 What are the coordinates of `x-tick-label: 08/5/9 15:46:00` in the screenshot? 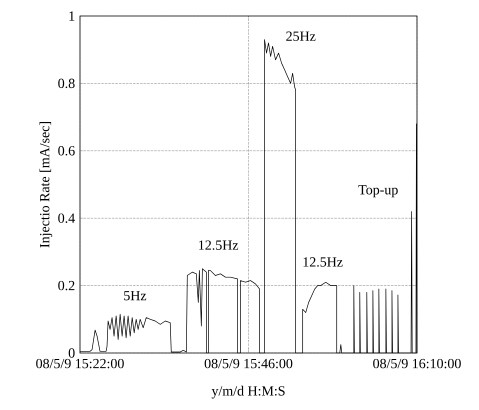 It's located at (248, 363).